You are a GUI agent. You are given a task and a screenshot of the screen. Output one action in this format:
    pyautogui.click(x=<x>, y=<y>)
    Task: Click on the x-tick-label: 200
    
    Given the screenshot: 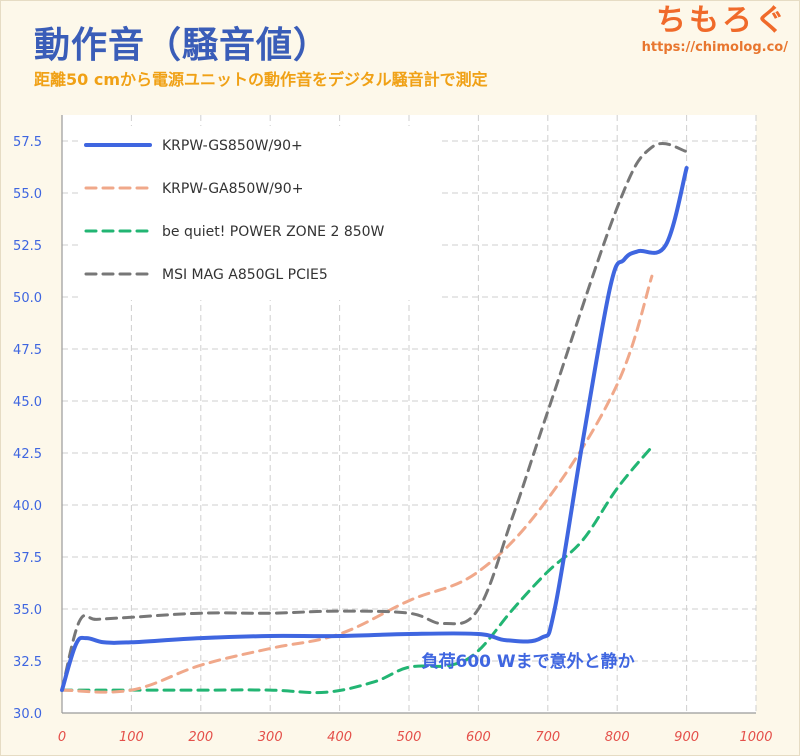 What is the action you would take?
    pyautogui.click(x=200, y=737)
    